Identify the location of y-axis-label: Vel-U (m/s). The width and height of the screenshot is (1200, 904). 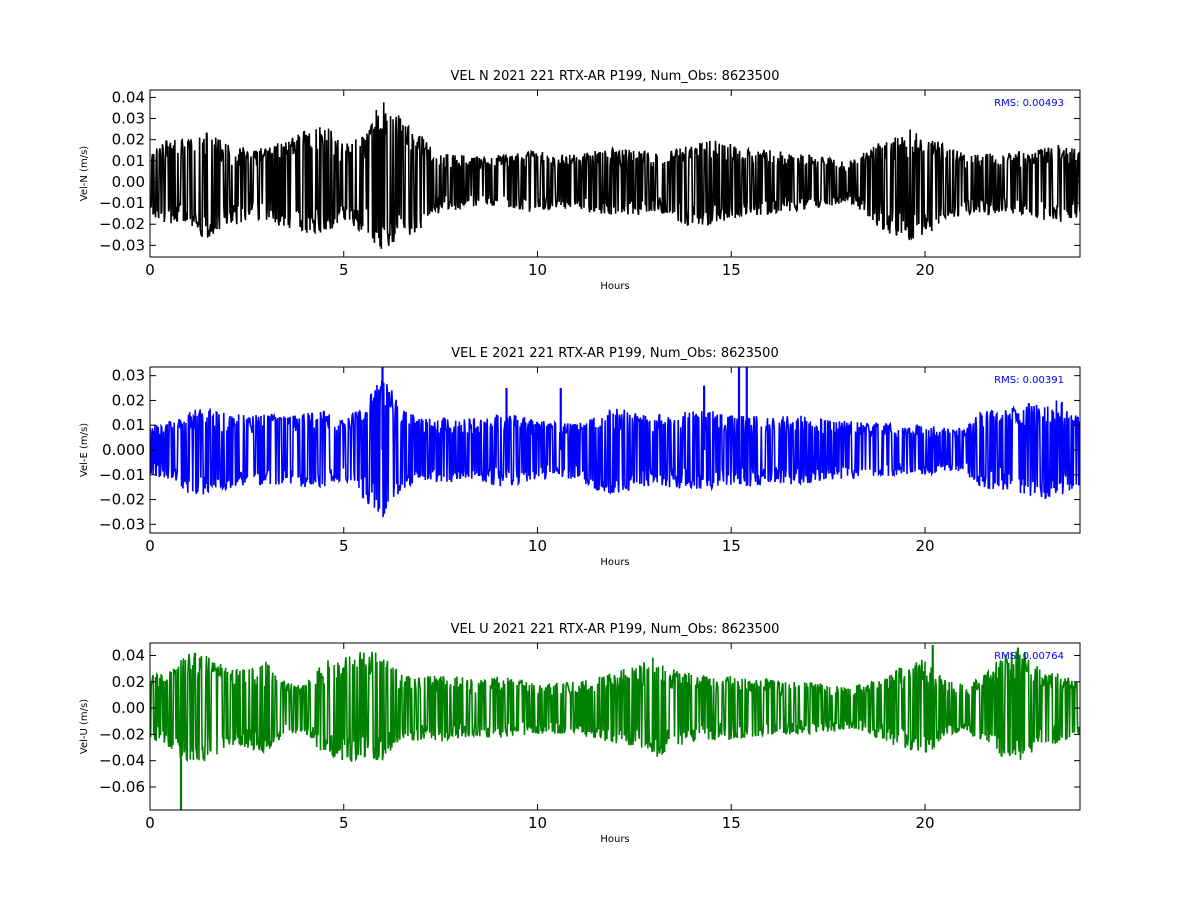
(84, 726).